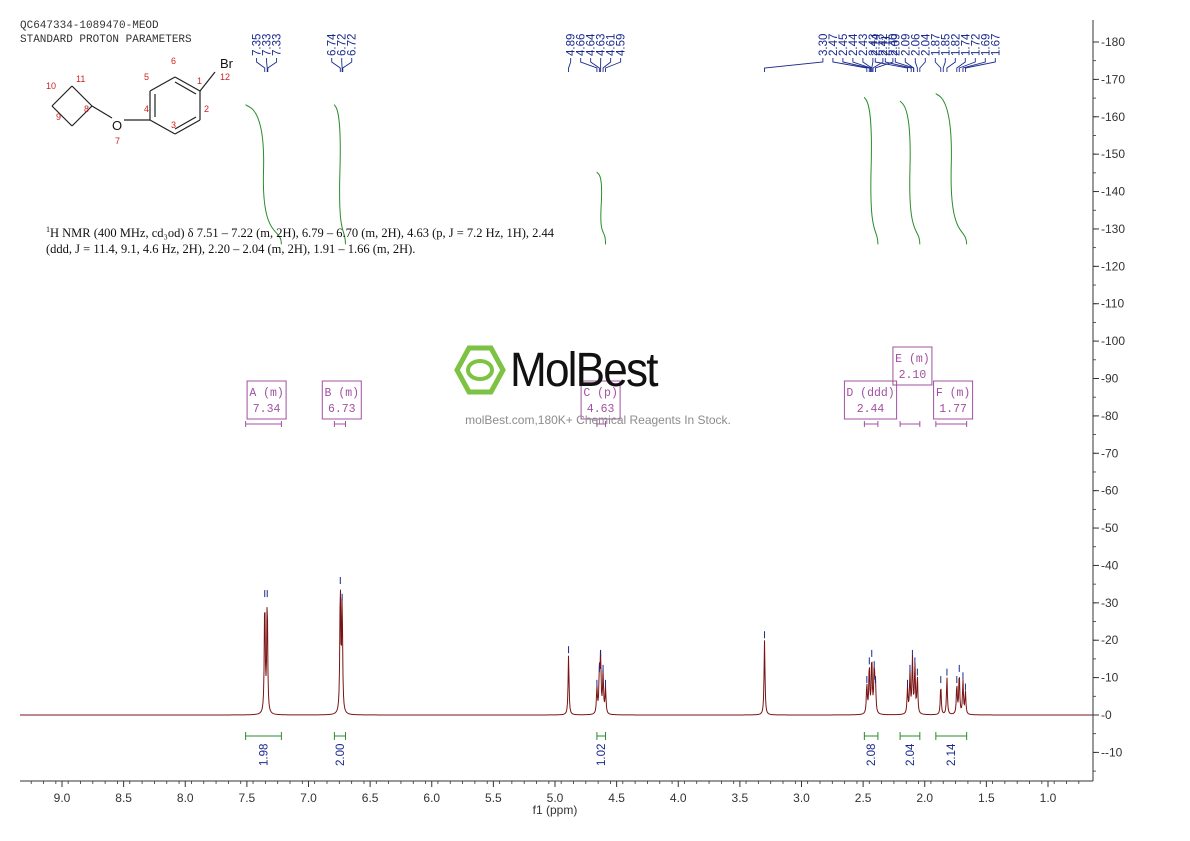 The height and width of the screenshot is (841, 1190). I want to click on spectrum-trace-layer, so click(556, 646).